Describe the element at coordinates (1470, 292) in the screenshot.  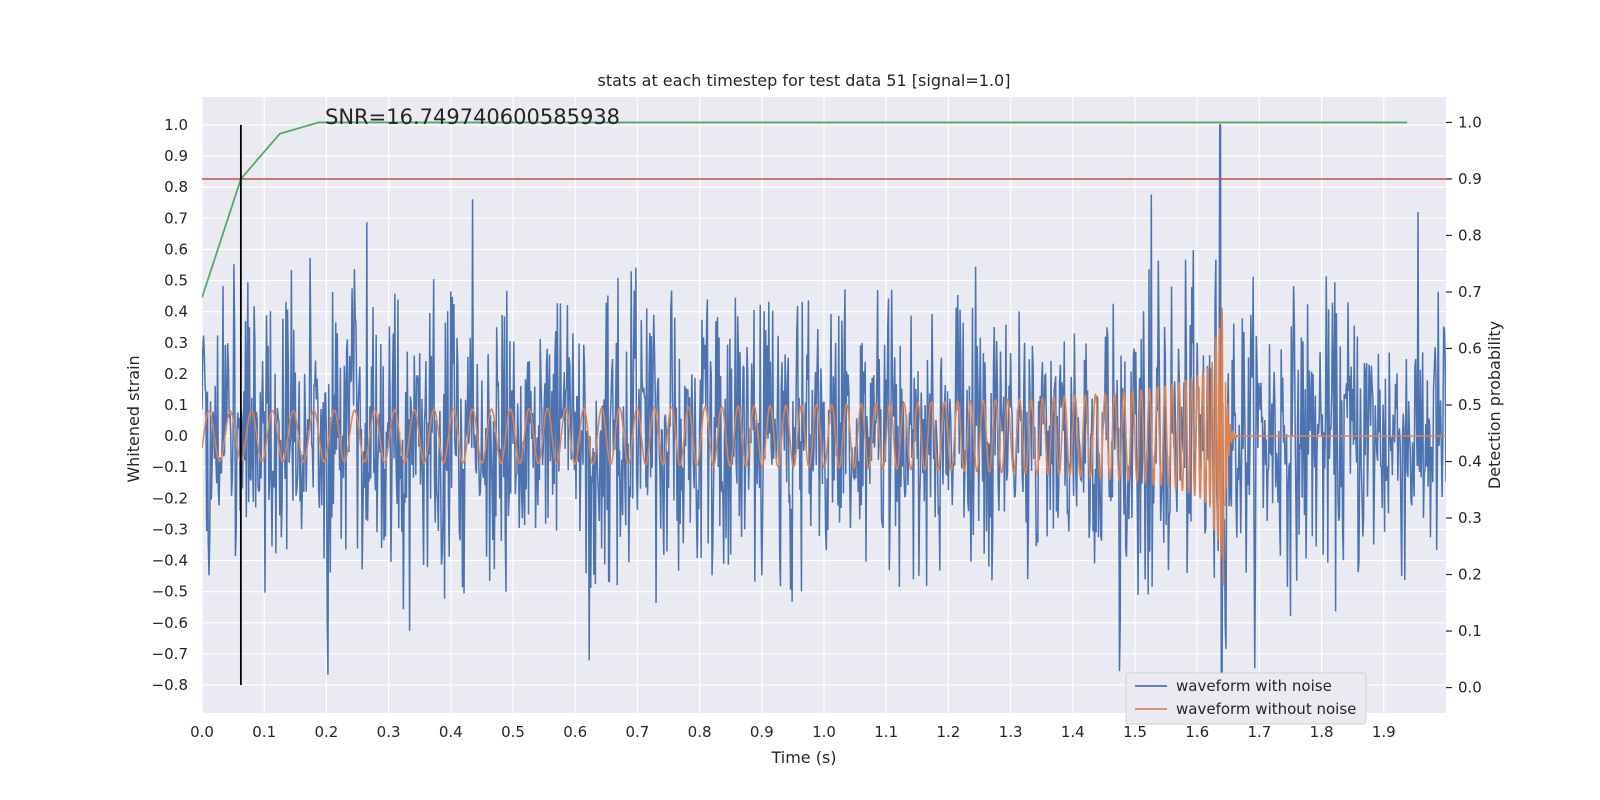
I see `y2-tick-label: 0.7` at that location.